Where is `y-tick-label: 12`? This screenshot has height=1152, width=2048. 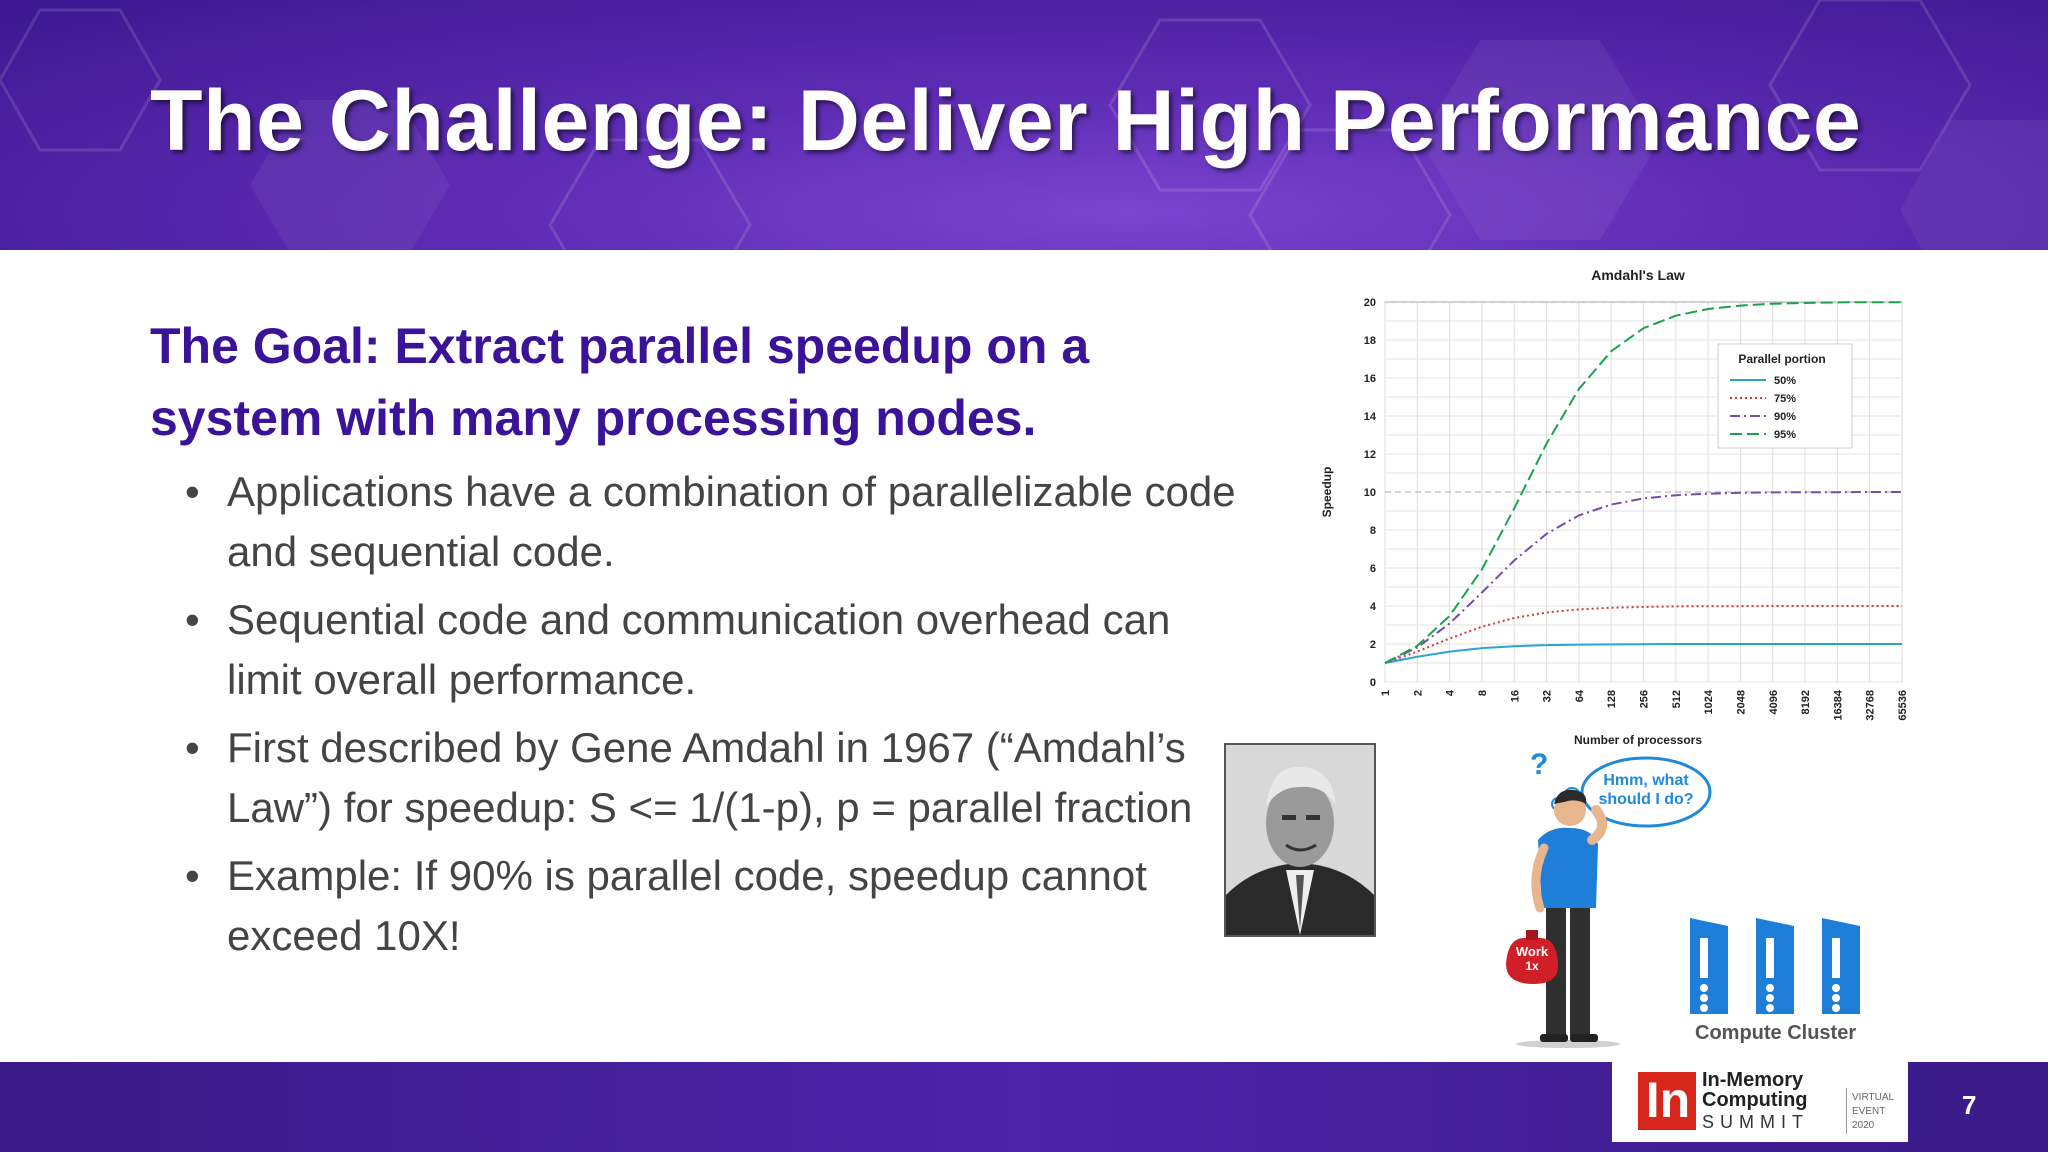
y-tick-label: 12 is located at coordinates (1370, 455).